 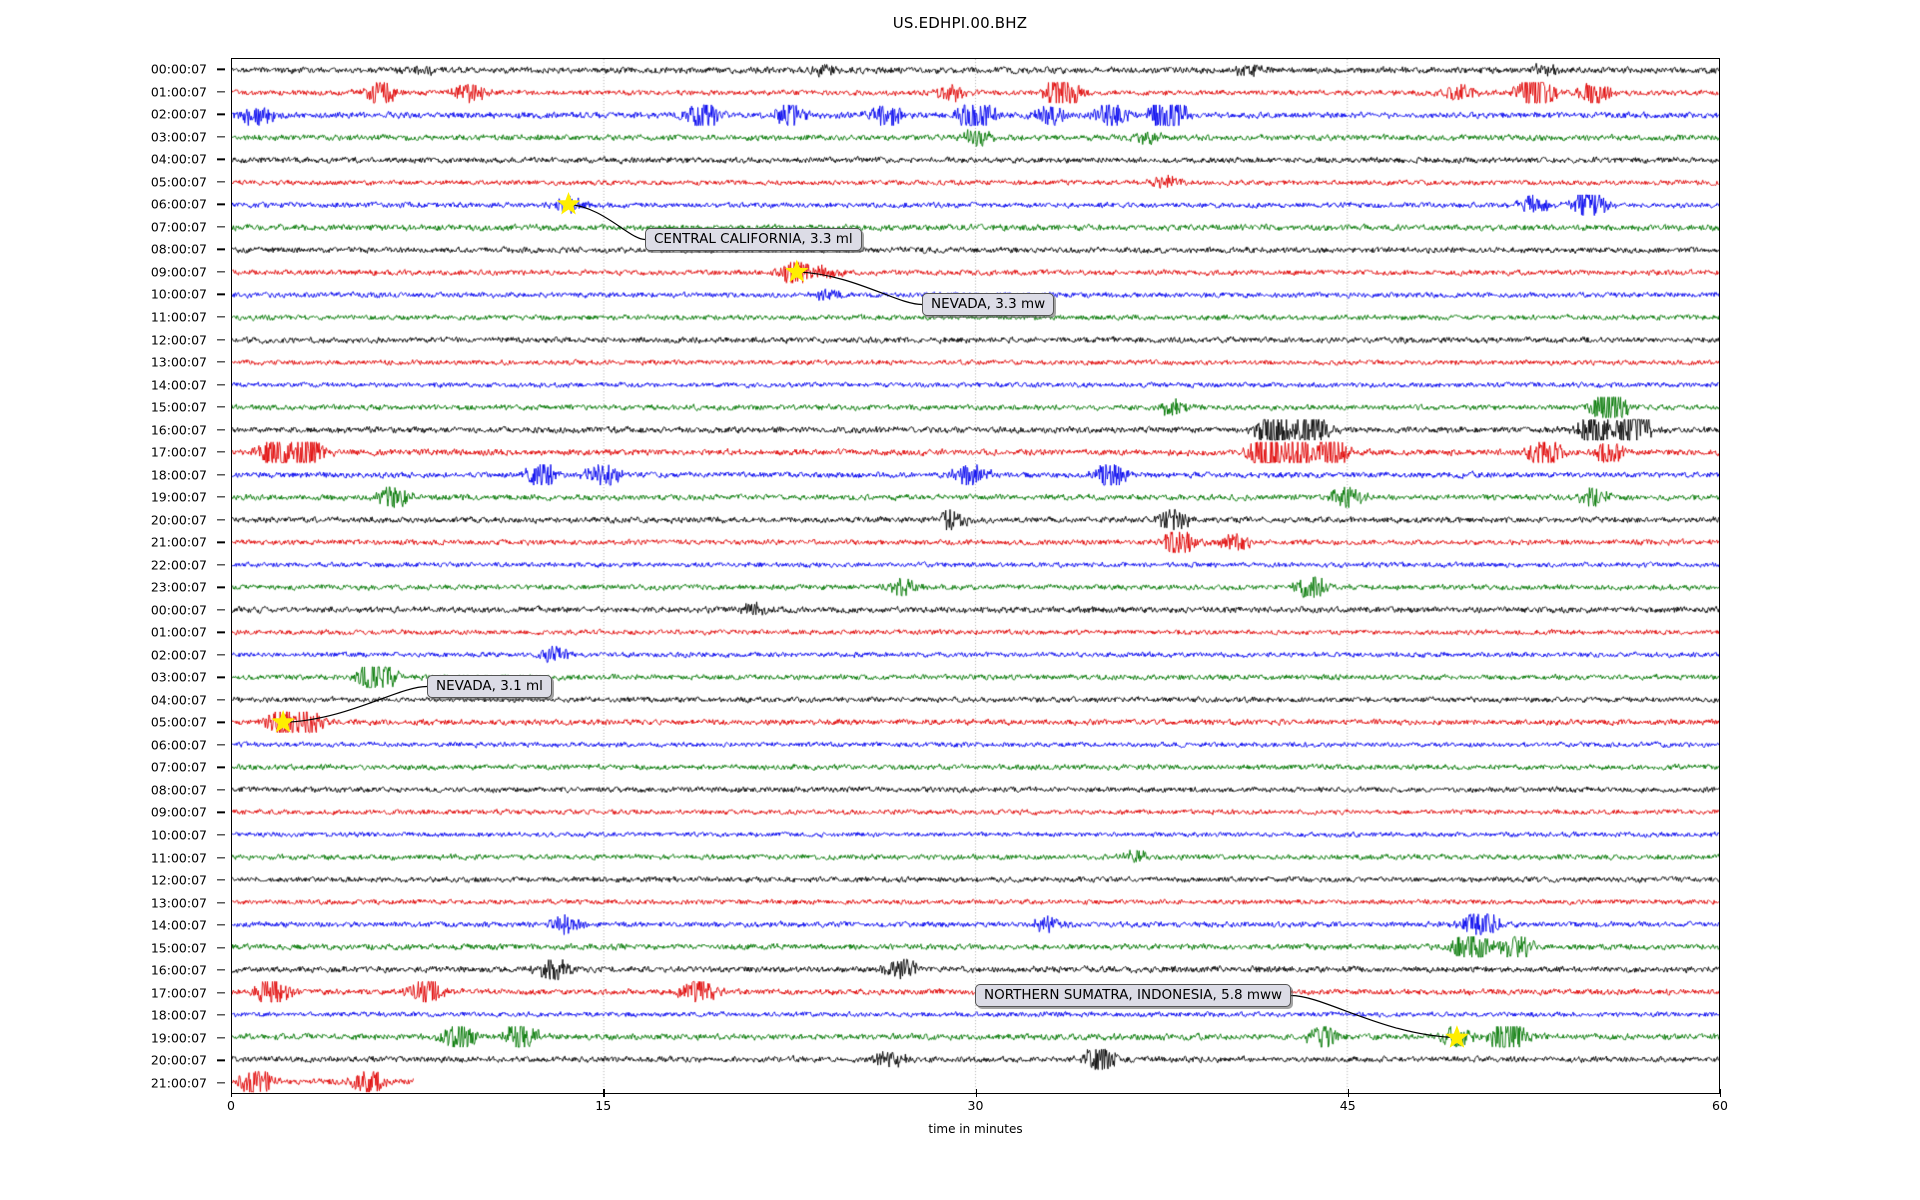 I want to click on event-annotation-event-nevada-33mw: NEVADA, 3.3 mw, so click(x=988, y=305).